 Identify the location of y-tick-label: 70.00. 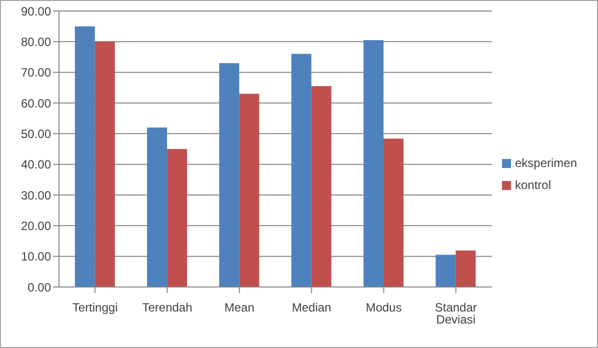
(36, 73).